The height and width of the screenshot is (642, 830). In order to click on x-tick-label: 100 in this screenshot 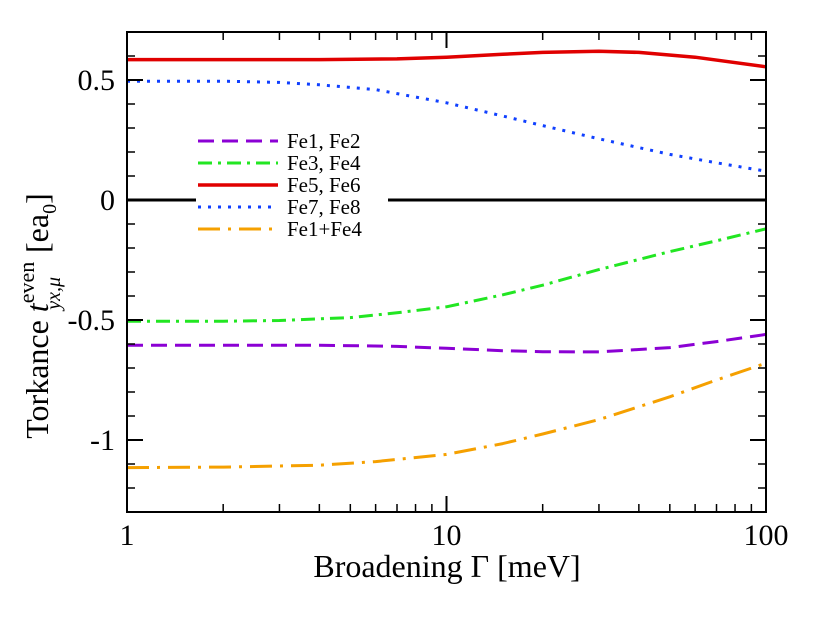, I will do `click(766, 535)`.